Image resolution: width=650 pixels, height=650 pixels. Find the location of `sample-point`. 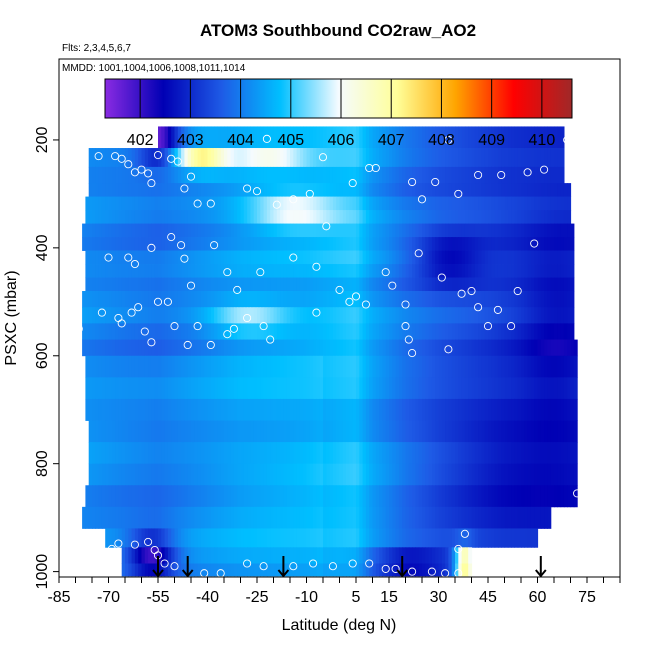

sample-point is located at coordinates (488, 326).